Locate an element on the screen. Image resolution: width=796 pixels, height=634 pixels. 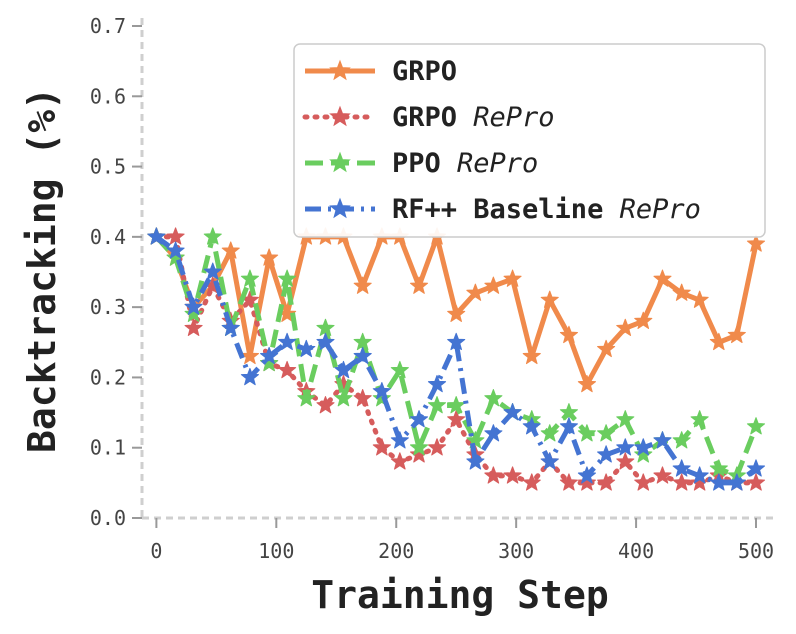
y-tick-label: 0.2 is located at coordinates (108, 377).